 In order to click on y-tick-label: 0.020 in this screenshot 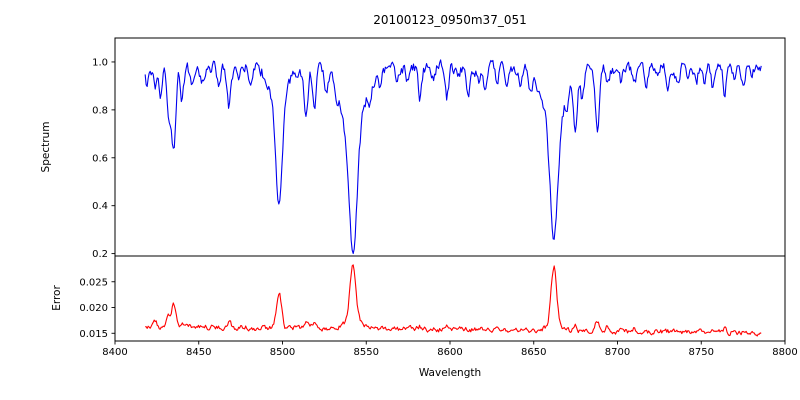, I will do `click(93, 308)`.